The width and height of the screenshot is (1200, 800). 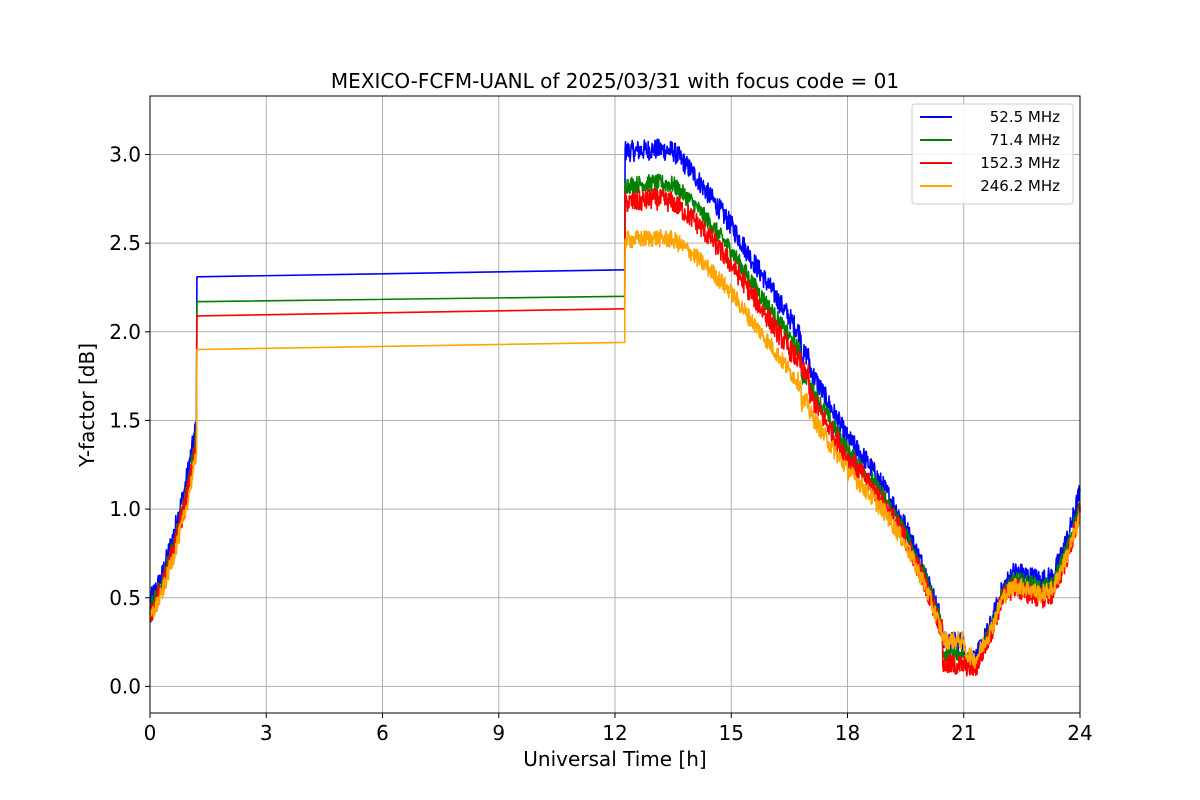 I want to click on x-tick-label: 0, so click(x=150, y=733).